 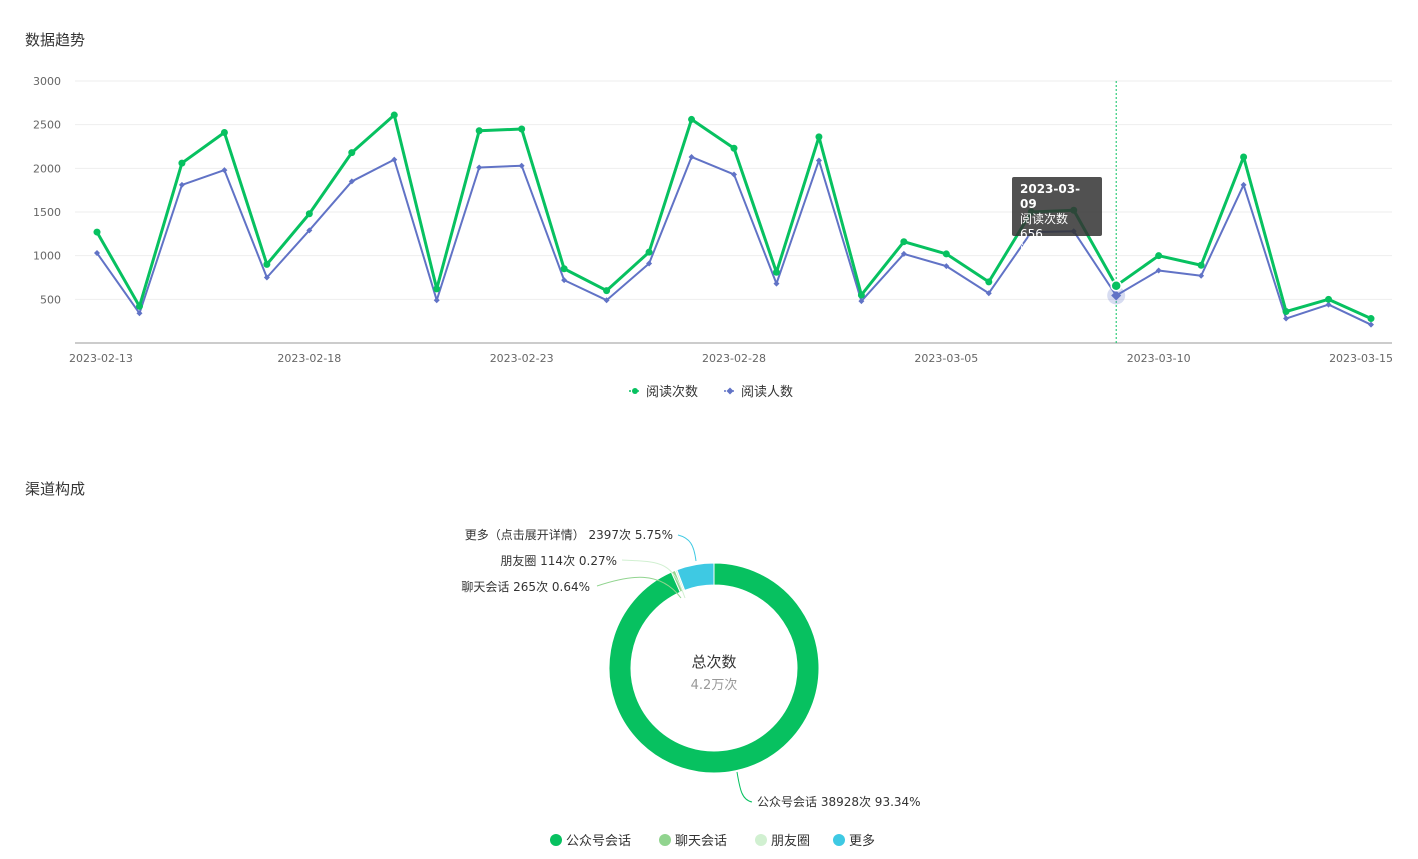 I want to click on legend-label: 阅读次数, so click(x=672, y=392).